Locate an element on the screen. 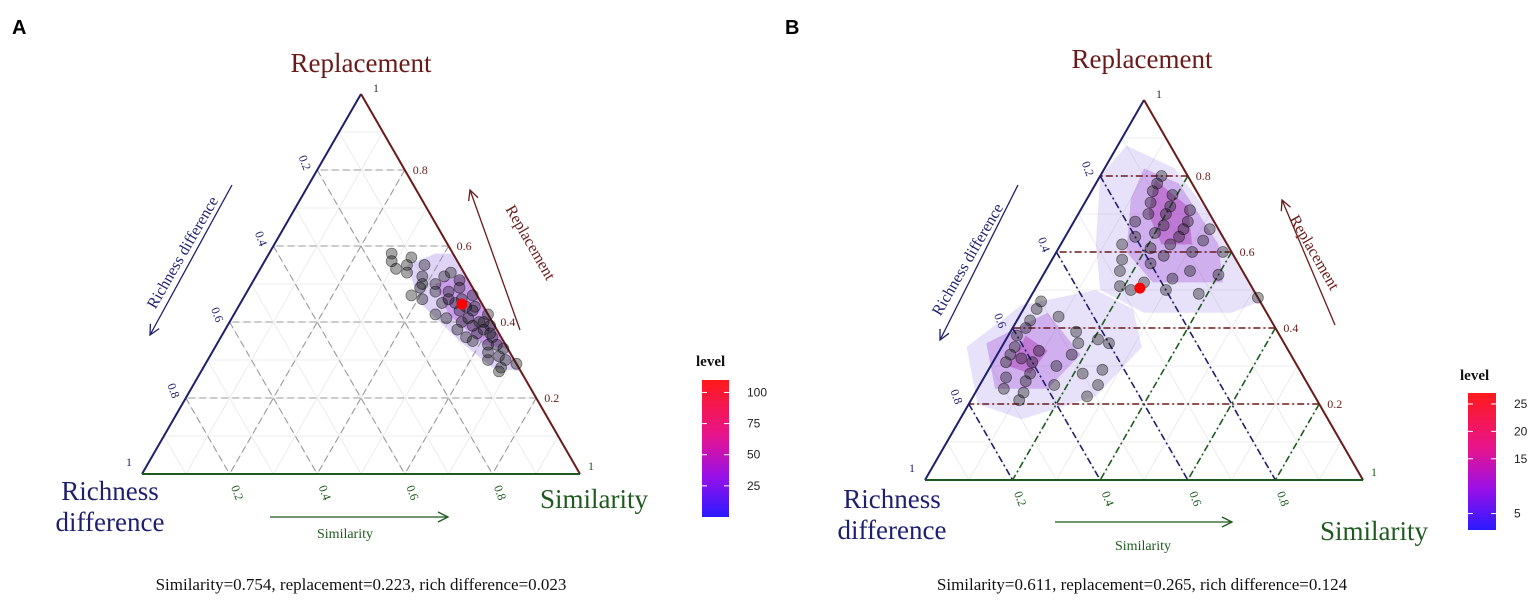 The height and width of the screenshot is (614, 1535). richness-arrow is located at coordinates (191, 260).